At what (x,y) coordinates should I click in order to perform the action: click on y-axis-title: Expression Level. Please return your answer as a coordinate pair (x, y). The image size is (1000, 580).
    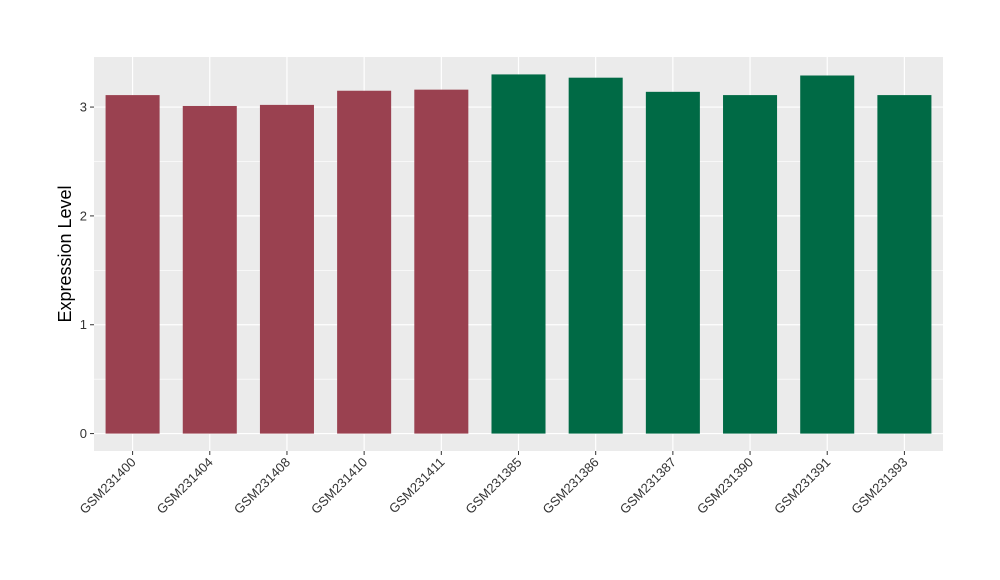
    Looking at the image, I should click on (65, 253).